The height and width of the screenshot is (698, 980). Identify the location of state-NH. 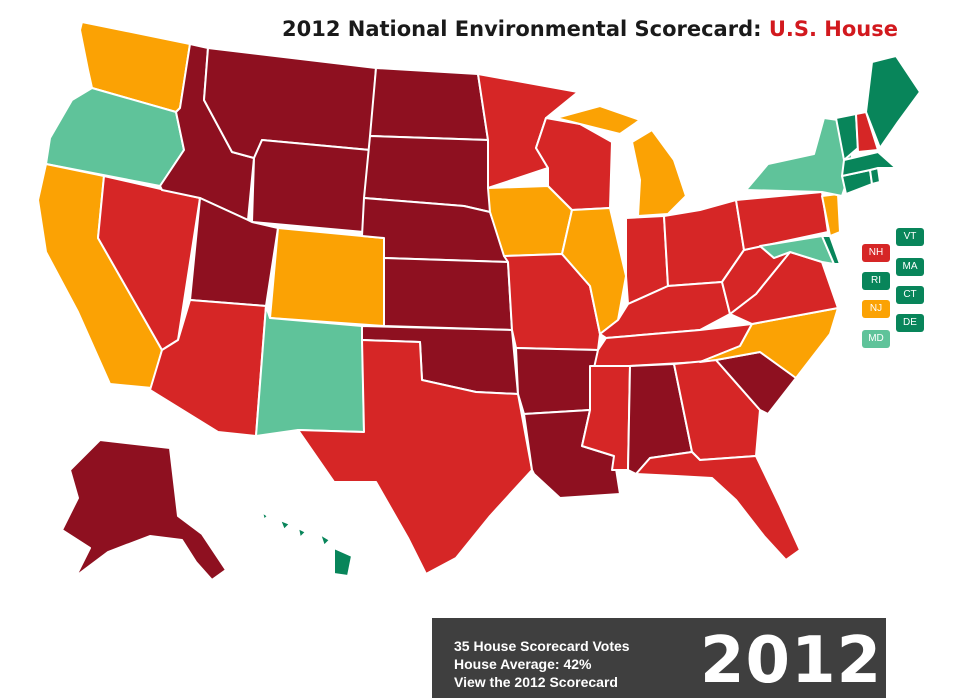
(867, 132).